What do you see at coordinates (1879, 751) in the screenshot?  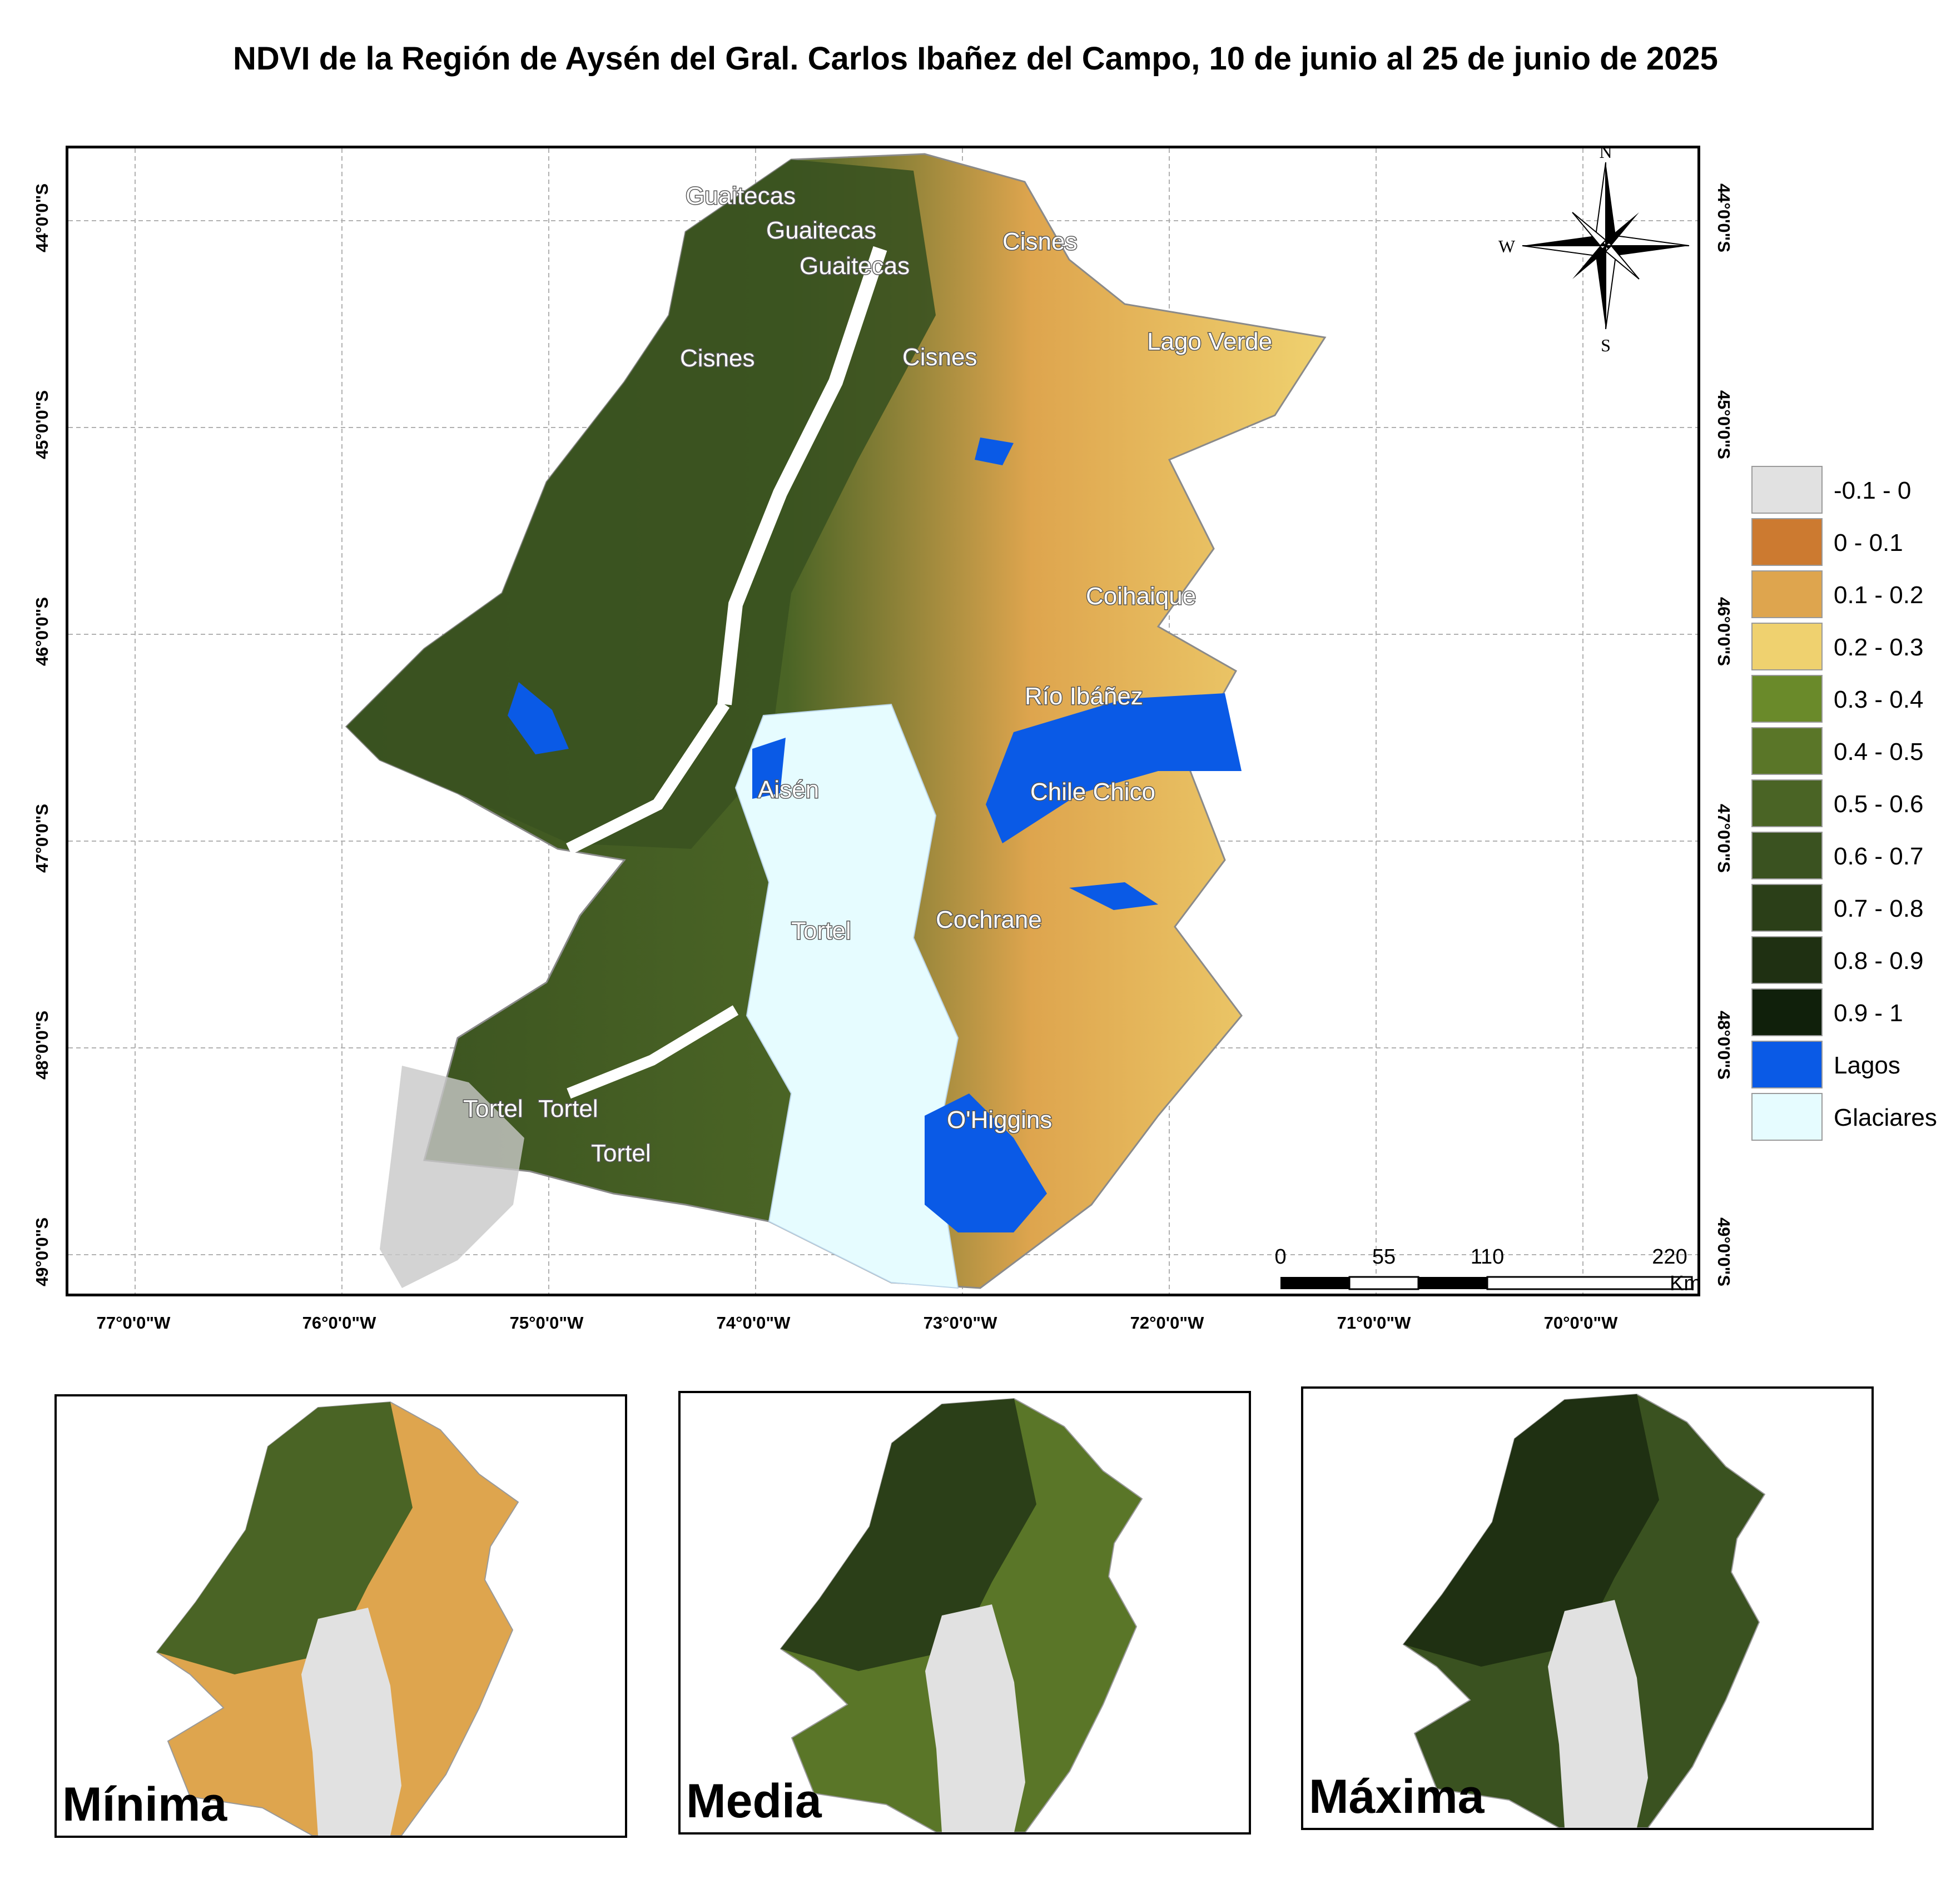 I see `legend-label: 0.4 - 0.5` at bounding box center [1879, 751].